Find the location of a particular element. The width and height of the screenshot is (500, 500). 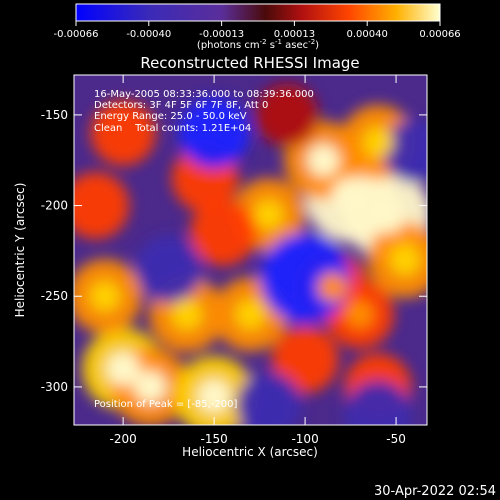

annotation-energy: Energy Range: 25.0 - 50.0 keV is located at coordinates (170, 116).